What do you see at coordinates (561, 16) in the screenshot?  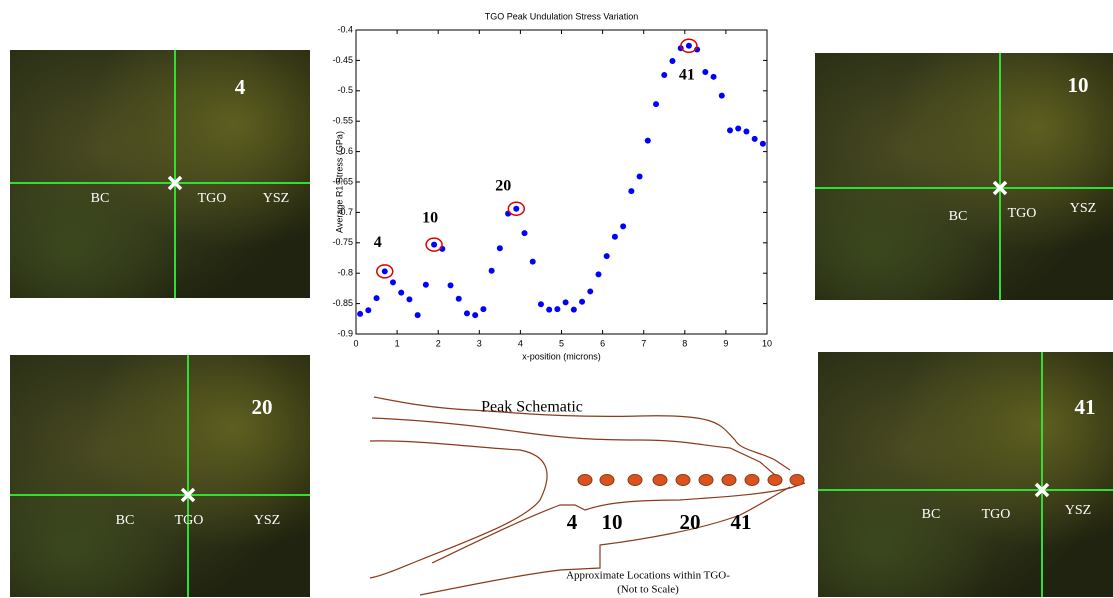 I see `chart-title: TGO Peak Undulation Stress Variation` at bounding box center [561, 16].